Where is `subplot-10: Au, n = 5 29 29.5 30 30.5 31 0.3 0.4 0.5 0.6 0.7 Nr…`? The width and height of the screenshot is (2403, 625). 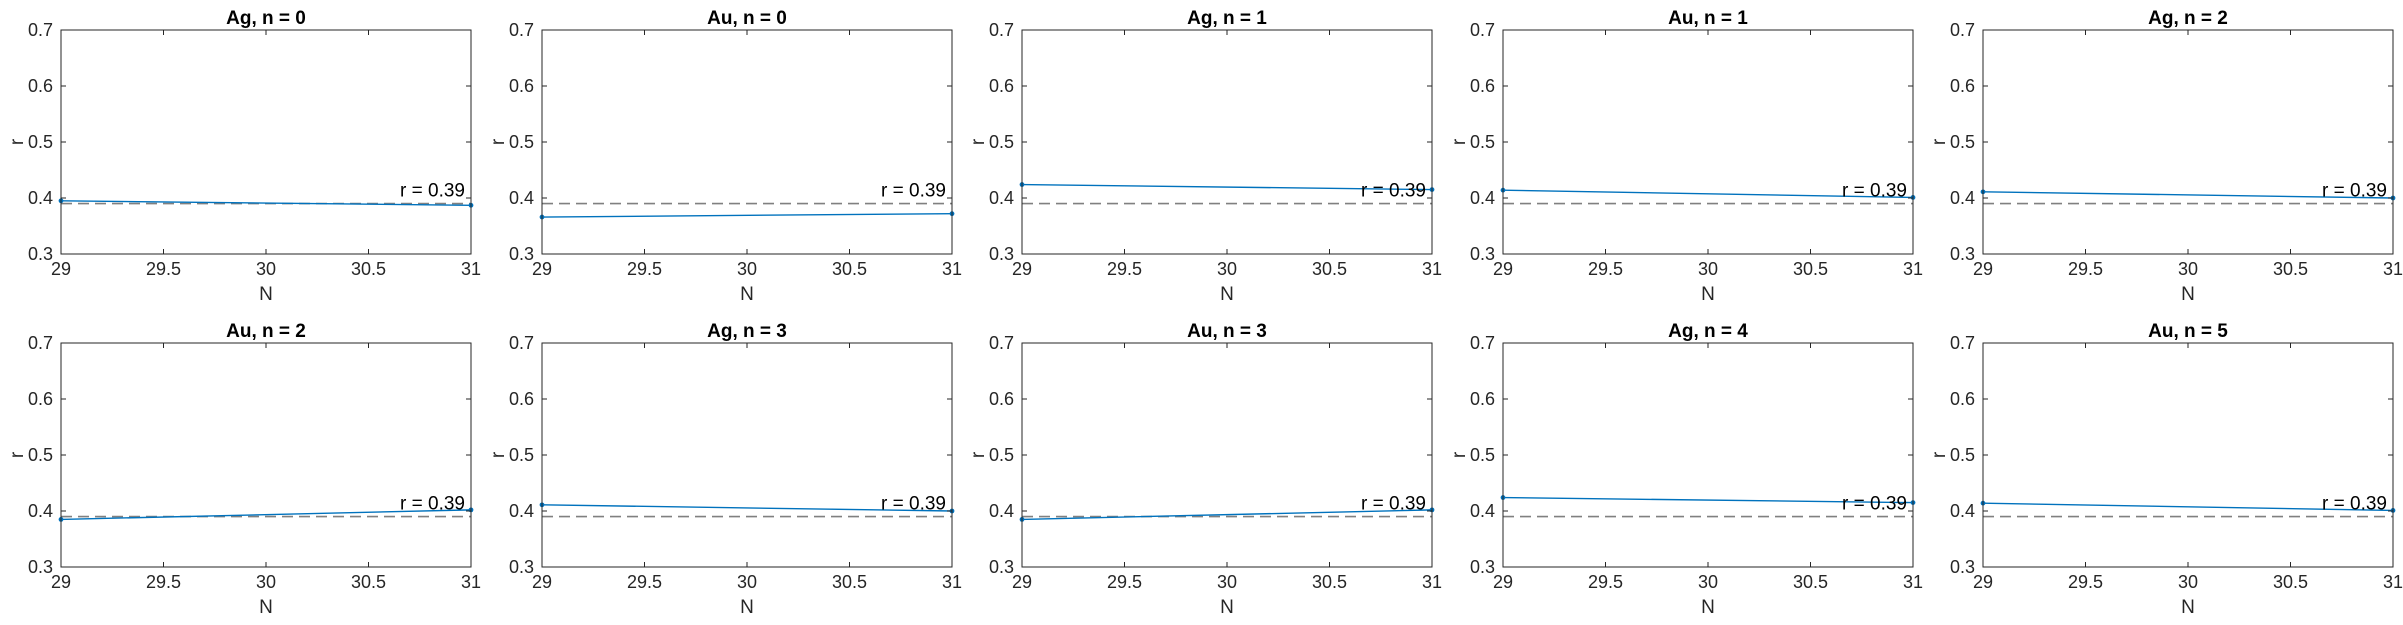 subplot-10: Au, n = 5 29 29.5 30 30.5 31 0.3 0.4 0.5 0.6 0.7 Nr… is located at coordinates (2166, 469).